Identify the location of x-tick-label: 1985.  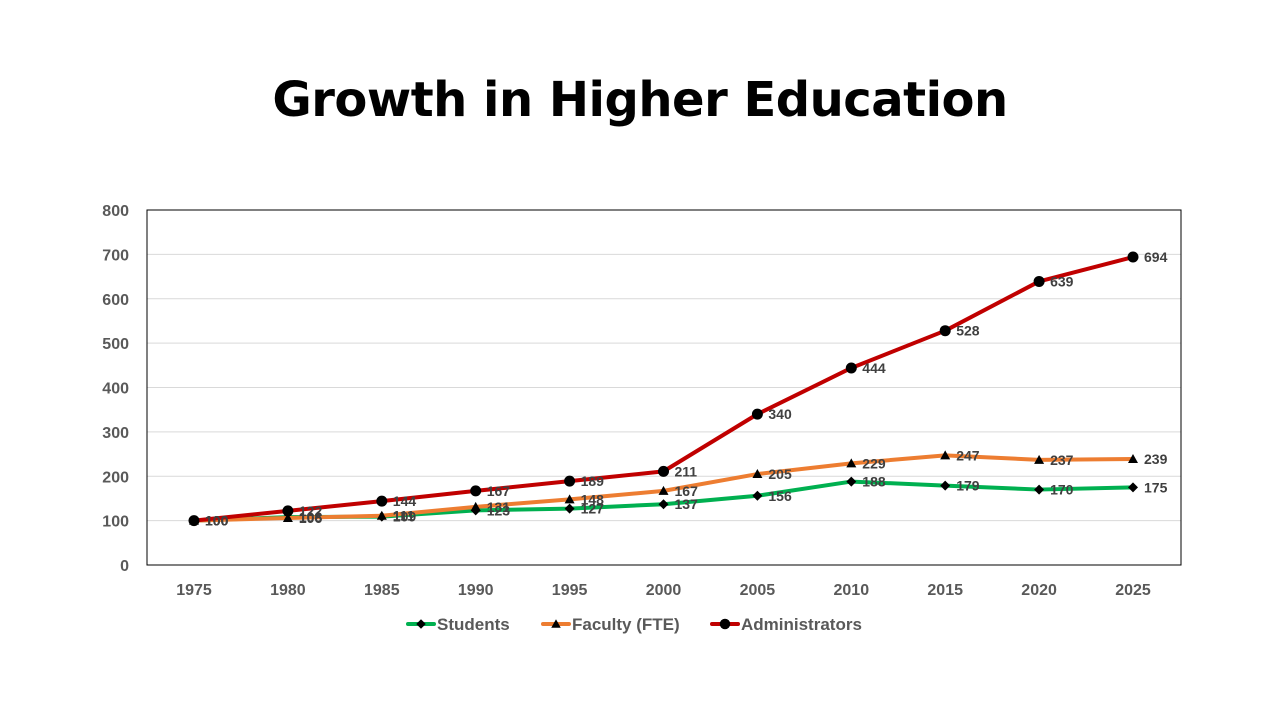
(382, 590).